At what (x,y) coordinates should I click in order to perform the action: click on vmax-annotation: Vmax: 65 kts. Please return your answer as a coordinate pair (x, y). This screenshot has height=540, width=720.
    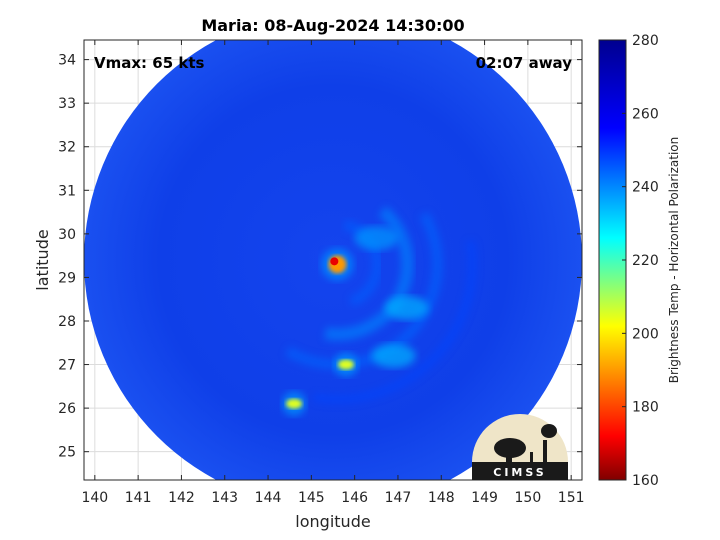
    Looking at the image, I should click on (149, 63).